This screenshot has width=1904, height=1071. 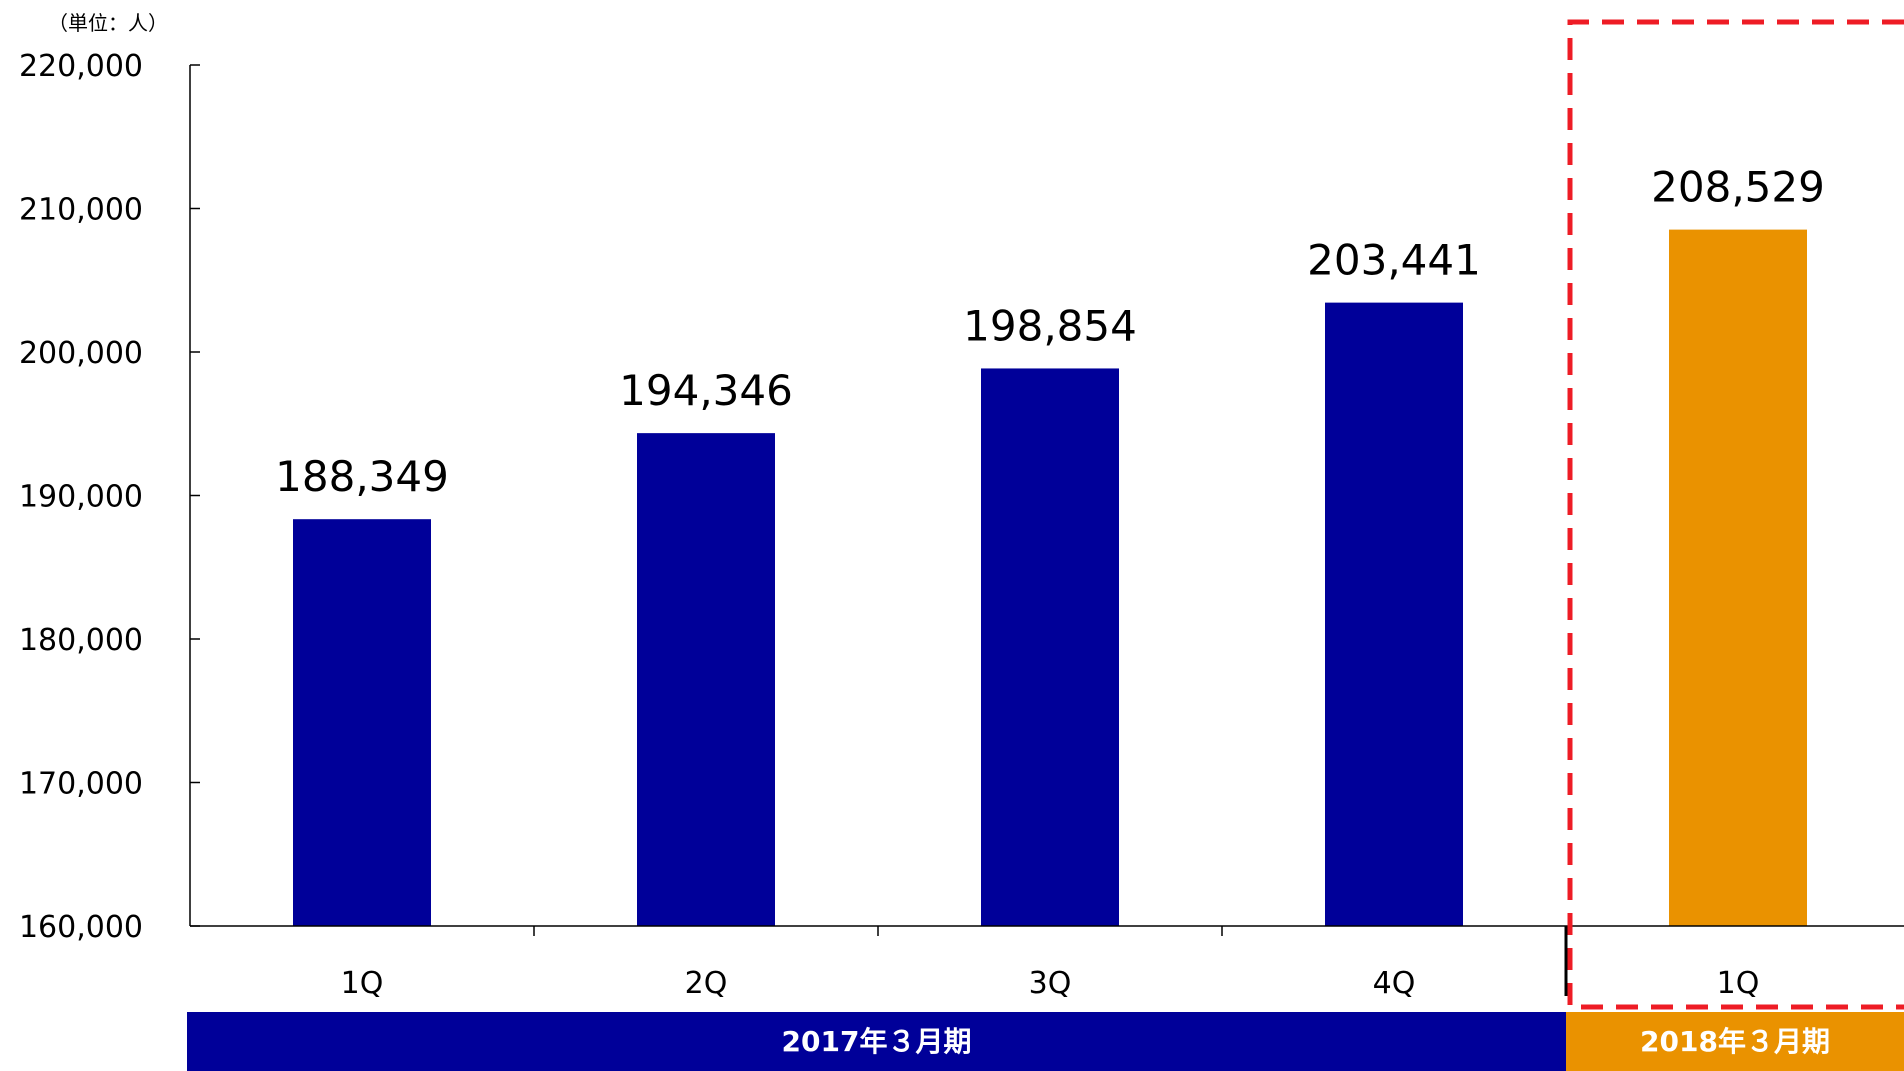 I want to click on data-label: 194,346, so click(x=706, y=390).